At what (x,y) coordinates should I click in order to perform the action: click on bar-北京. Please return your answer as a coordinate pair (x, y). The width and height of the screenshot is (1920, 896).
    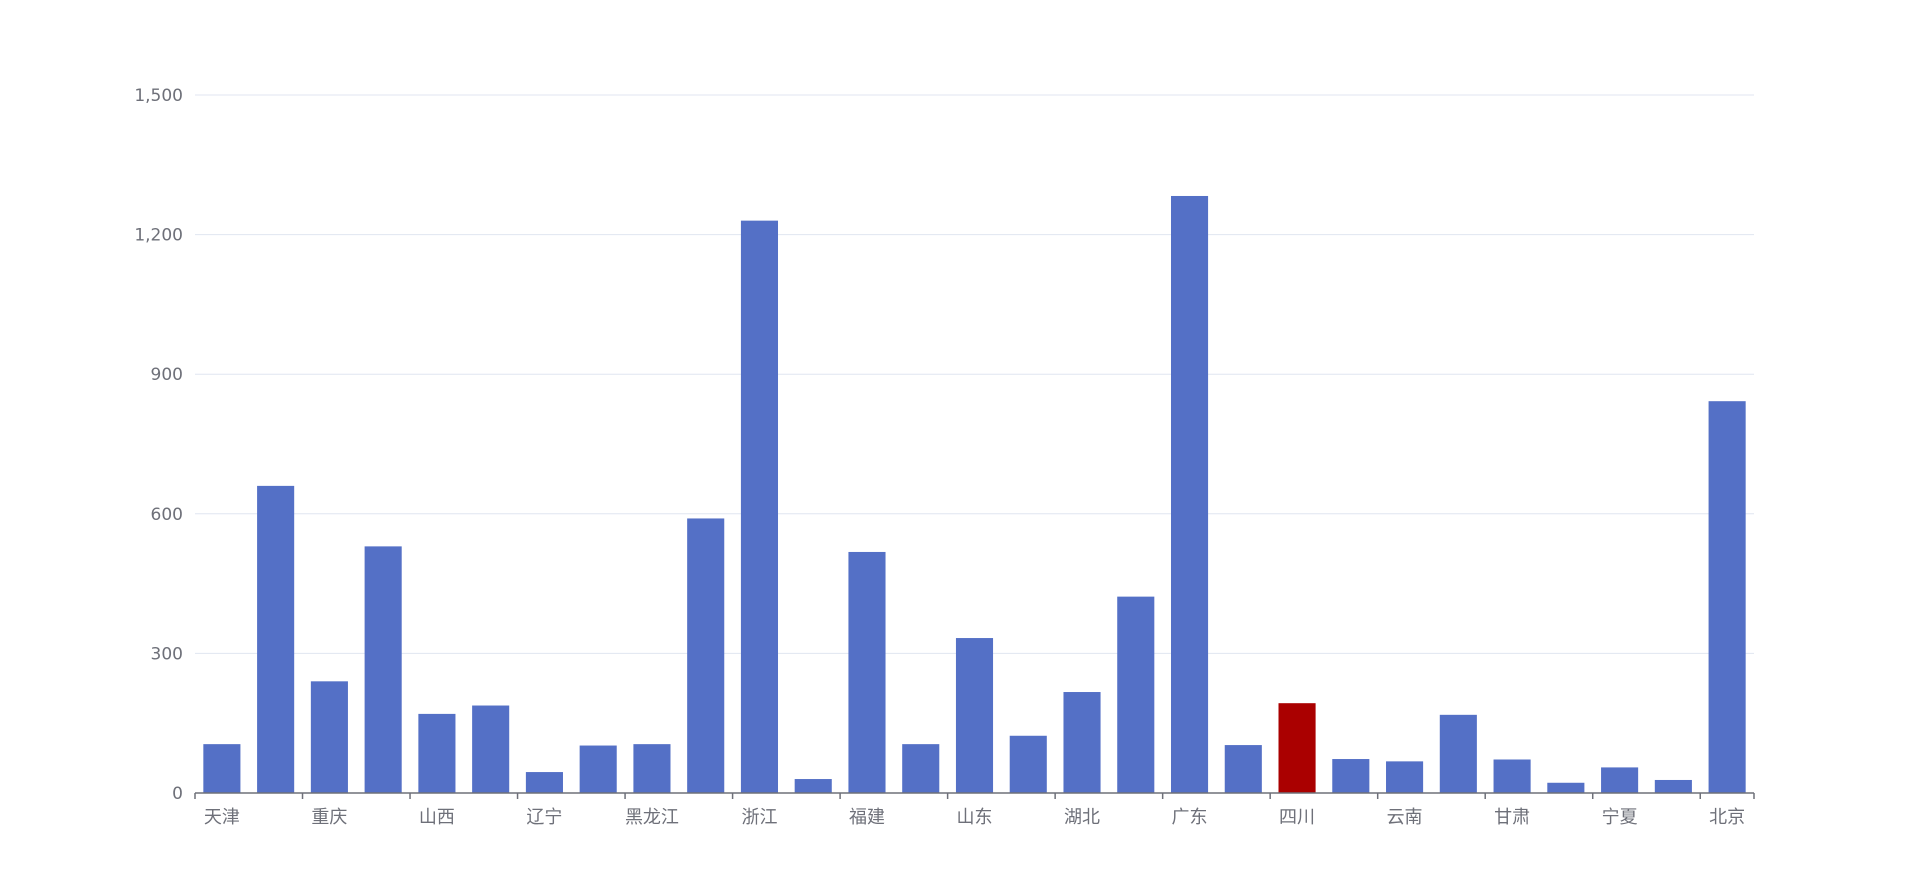
    Looking at the image, I should click on (1727, 597).